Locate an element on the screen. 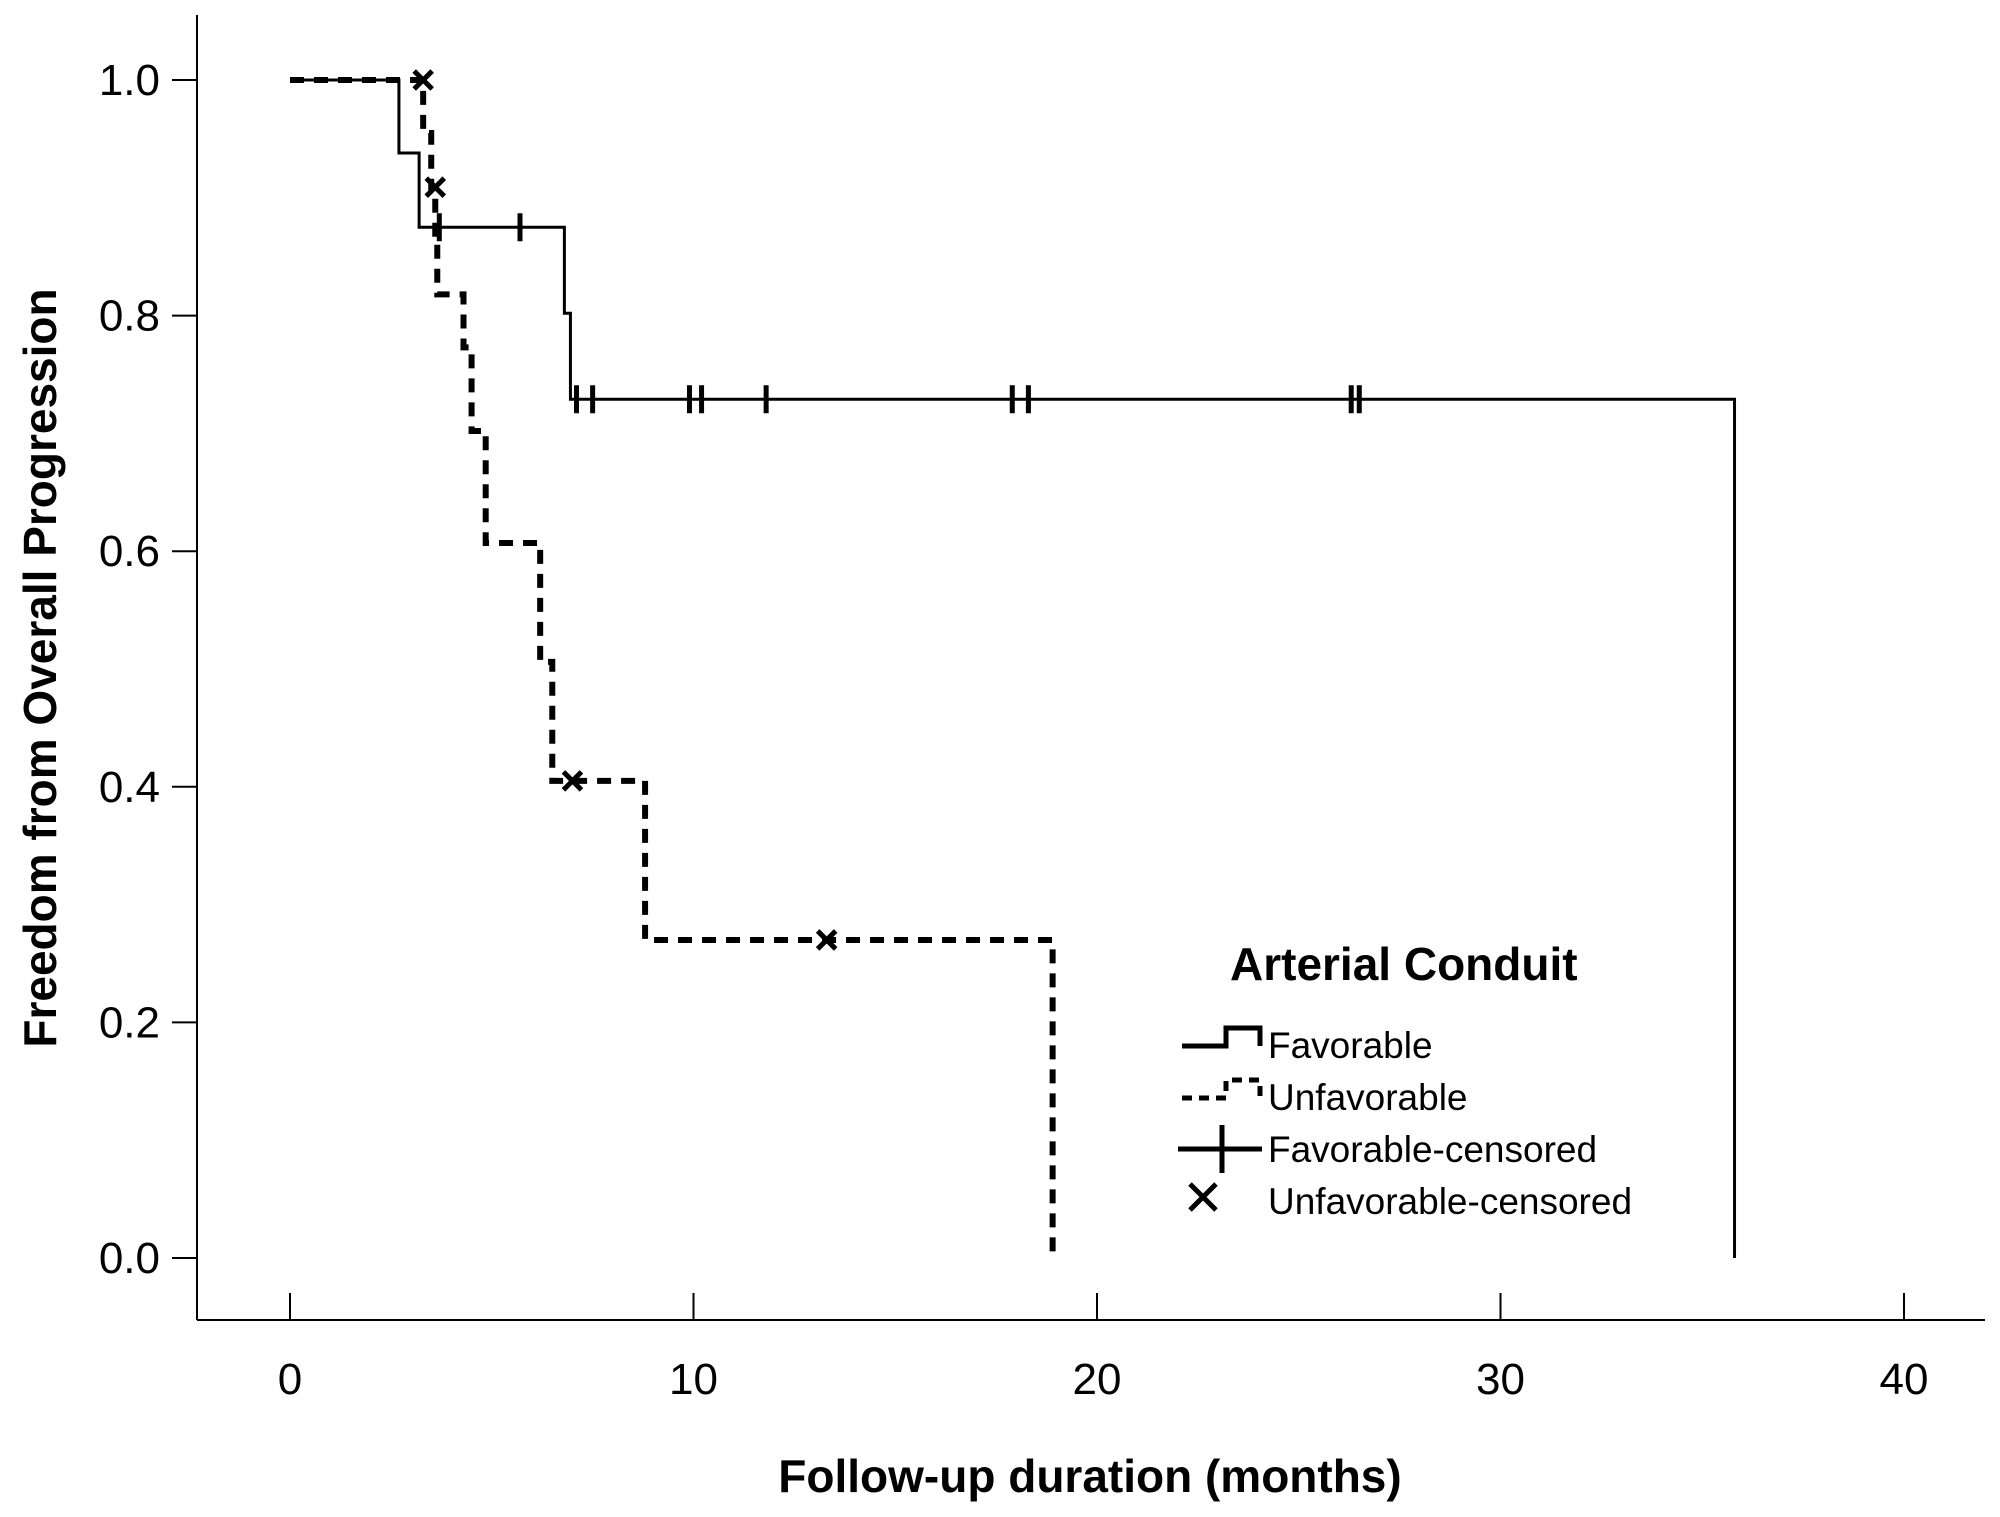 The image size is (2000, 1517). y-tick-label: 1.0 is located at coordinates (129, 80).